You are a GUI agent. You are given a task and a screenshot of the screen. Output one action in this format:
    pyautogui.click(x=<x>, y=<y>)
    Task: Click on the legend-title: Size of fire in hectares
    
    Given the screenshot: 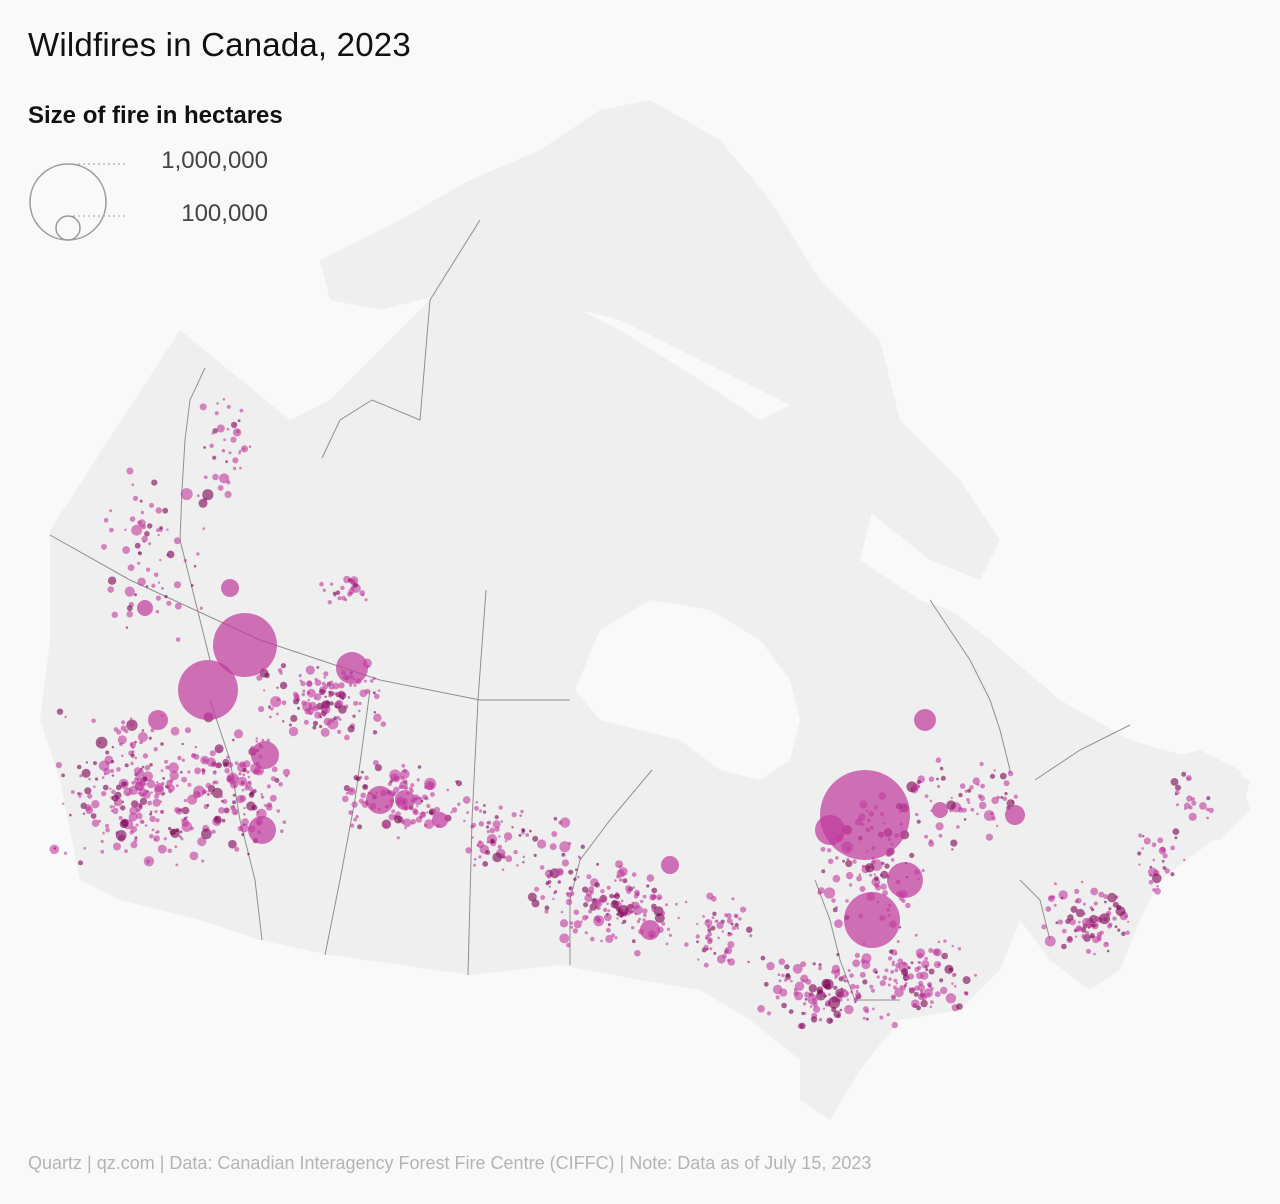 What is the action you would take?
    pyautogui.click(x=155, y=115)
    